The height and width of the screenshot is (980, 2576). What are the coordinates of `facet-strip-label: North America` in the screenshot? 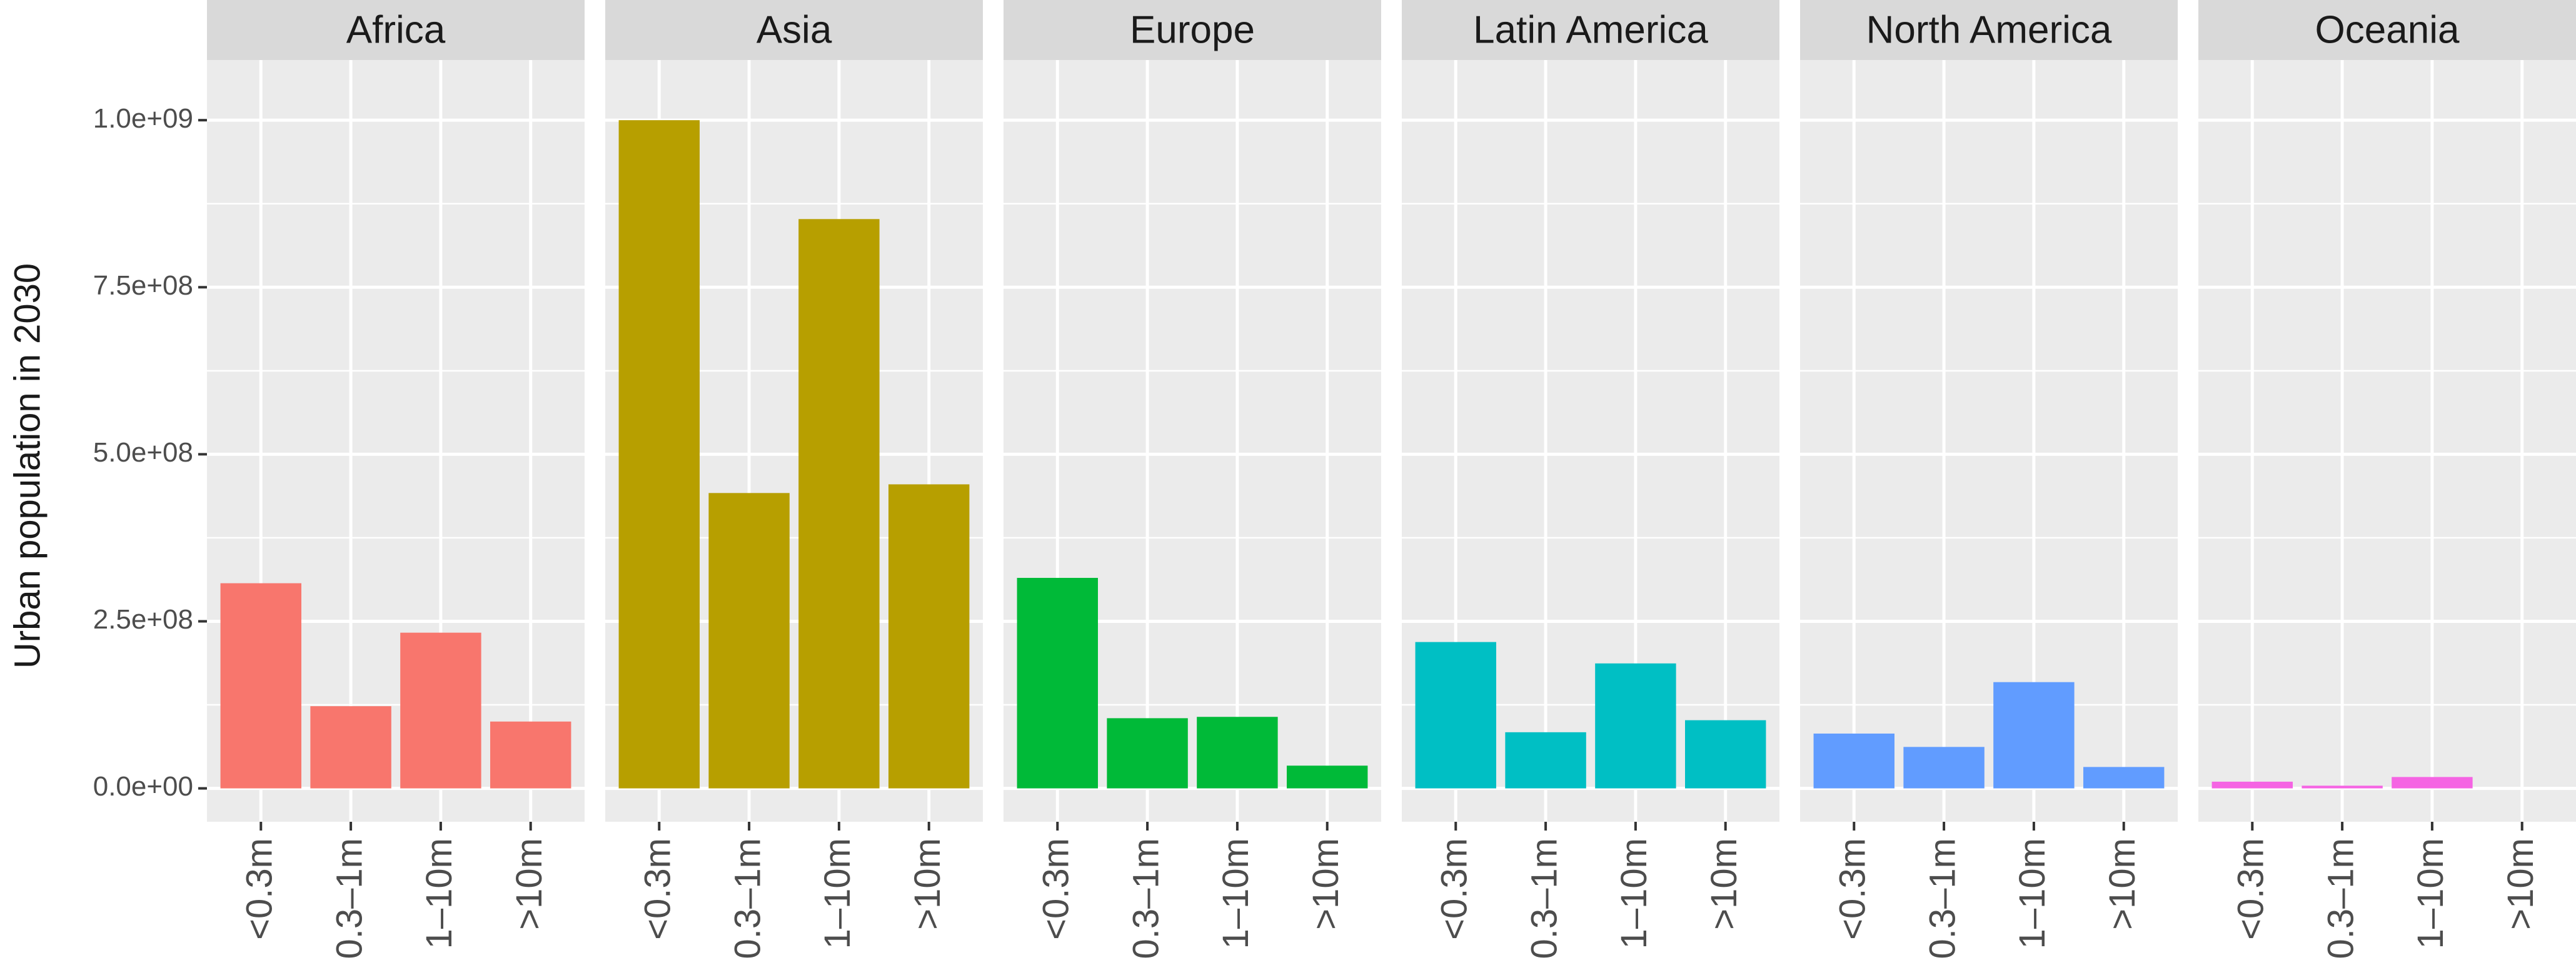 It's located at (1989, 29).